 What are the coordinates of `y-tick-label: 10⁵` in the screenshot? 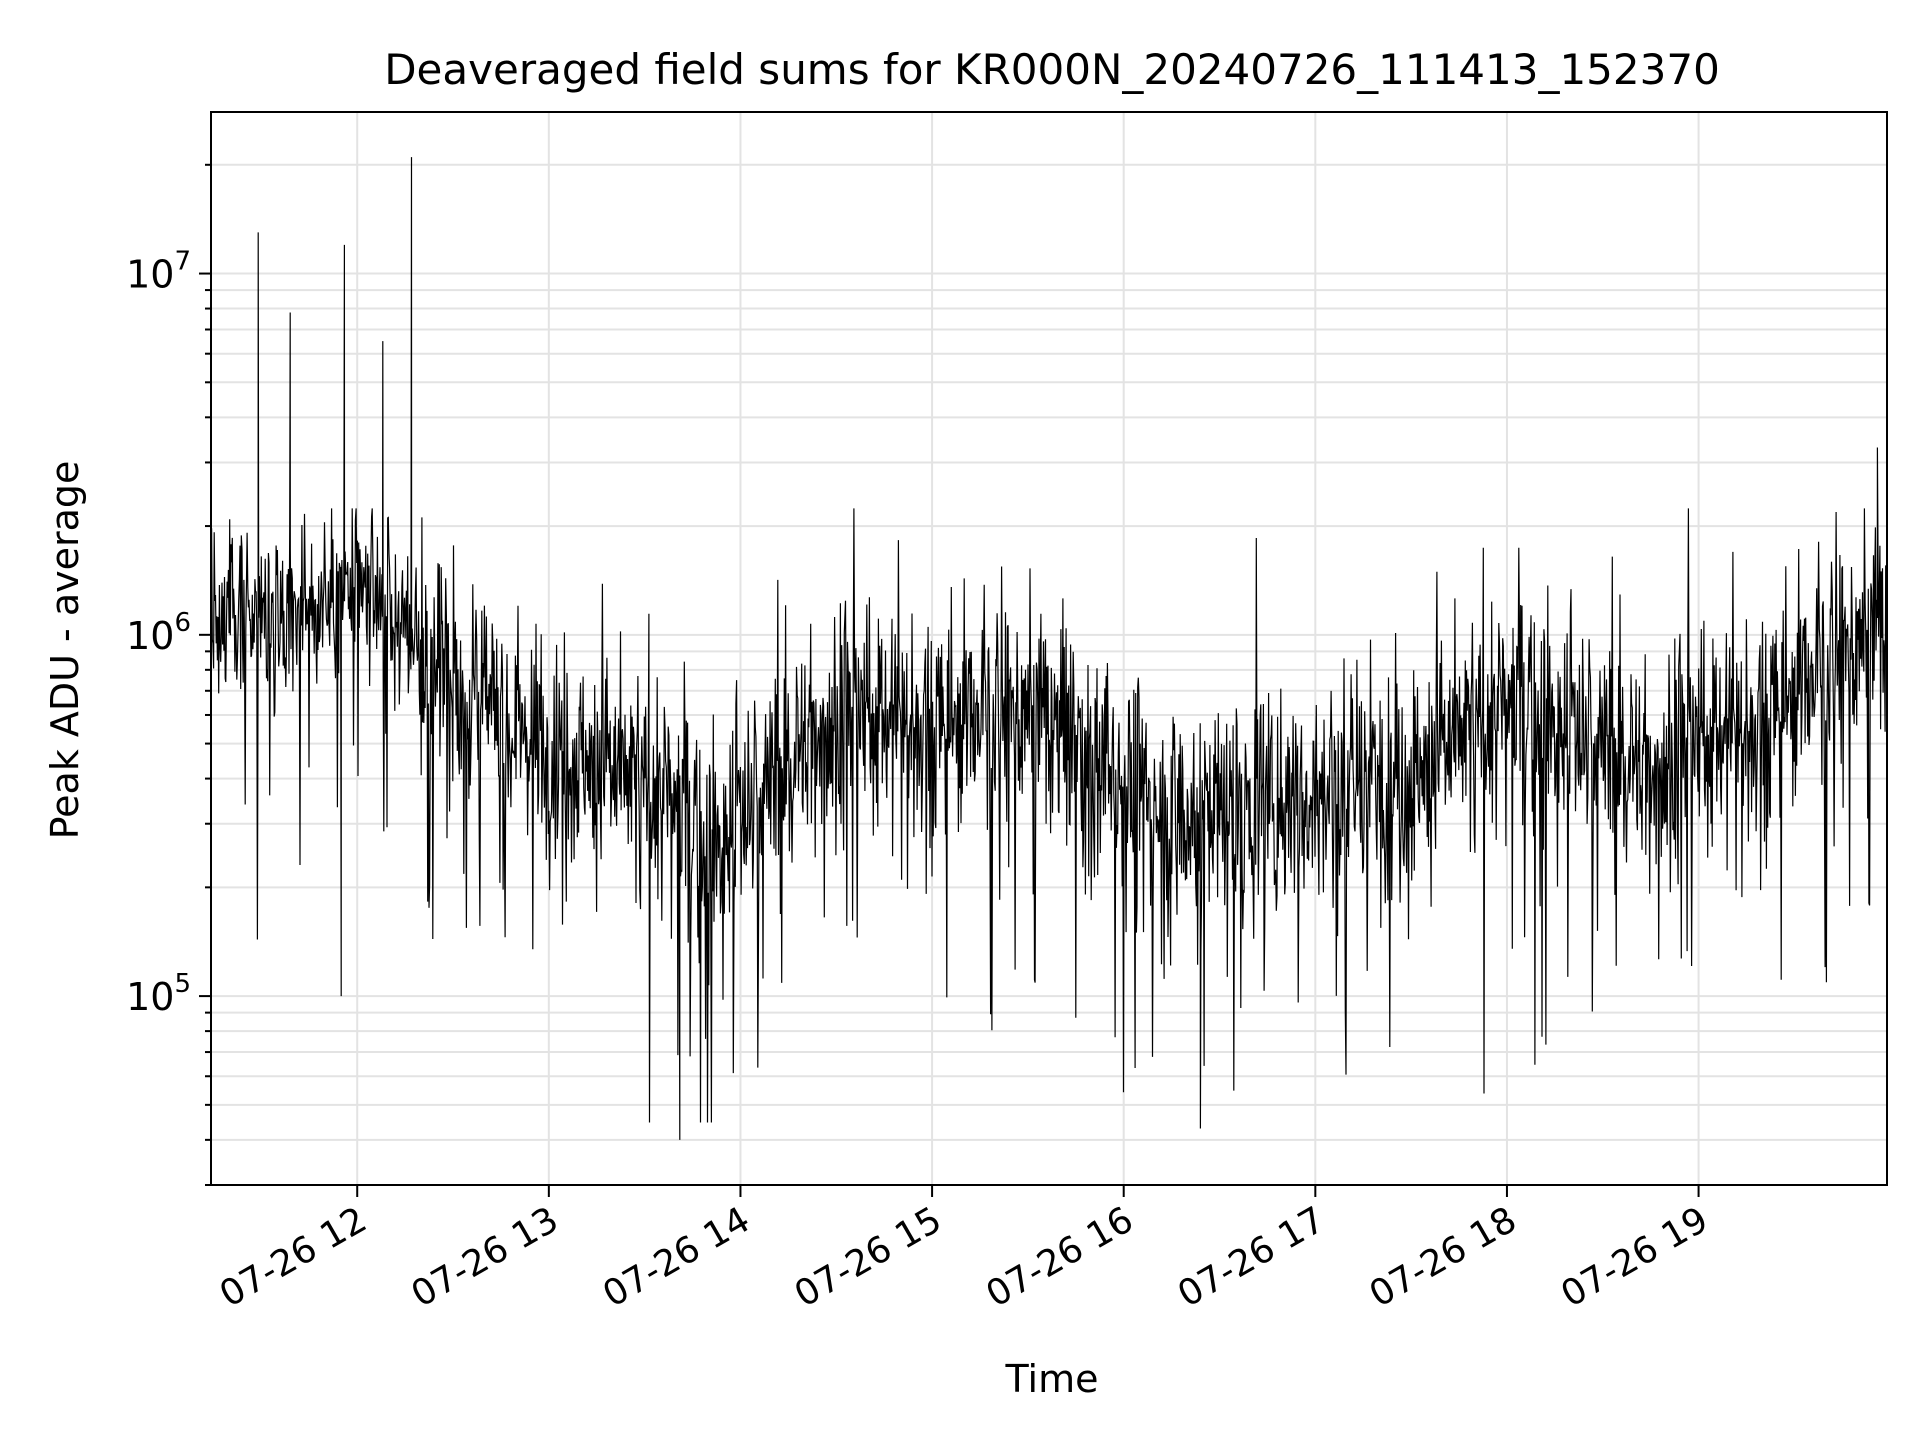 It's located at (158, 994).